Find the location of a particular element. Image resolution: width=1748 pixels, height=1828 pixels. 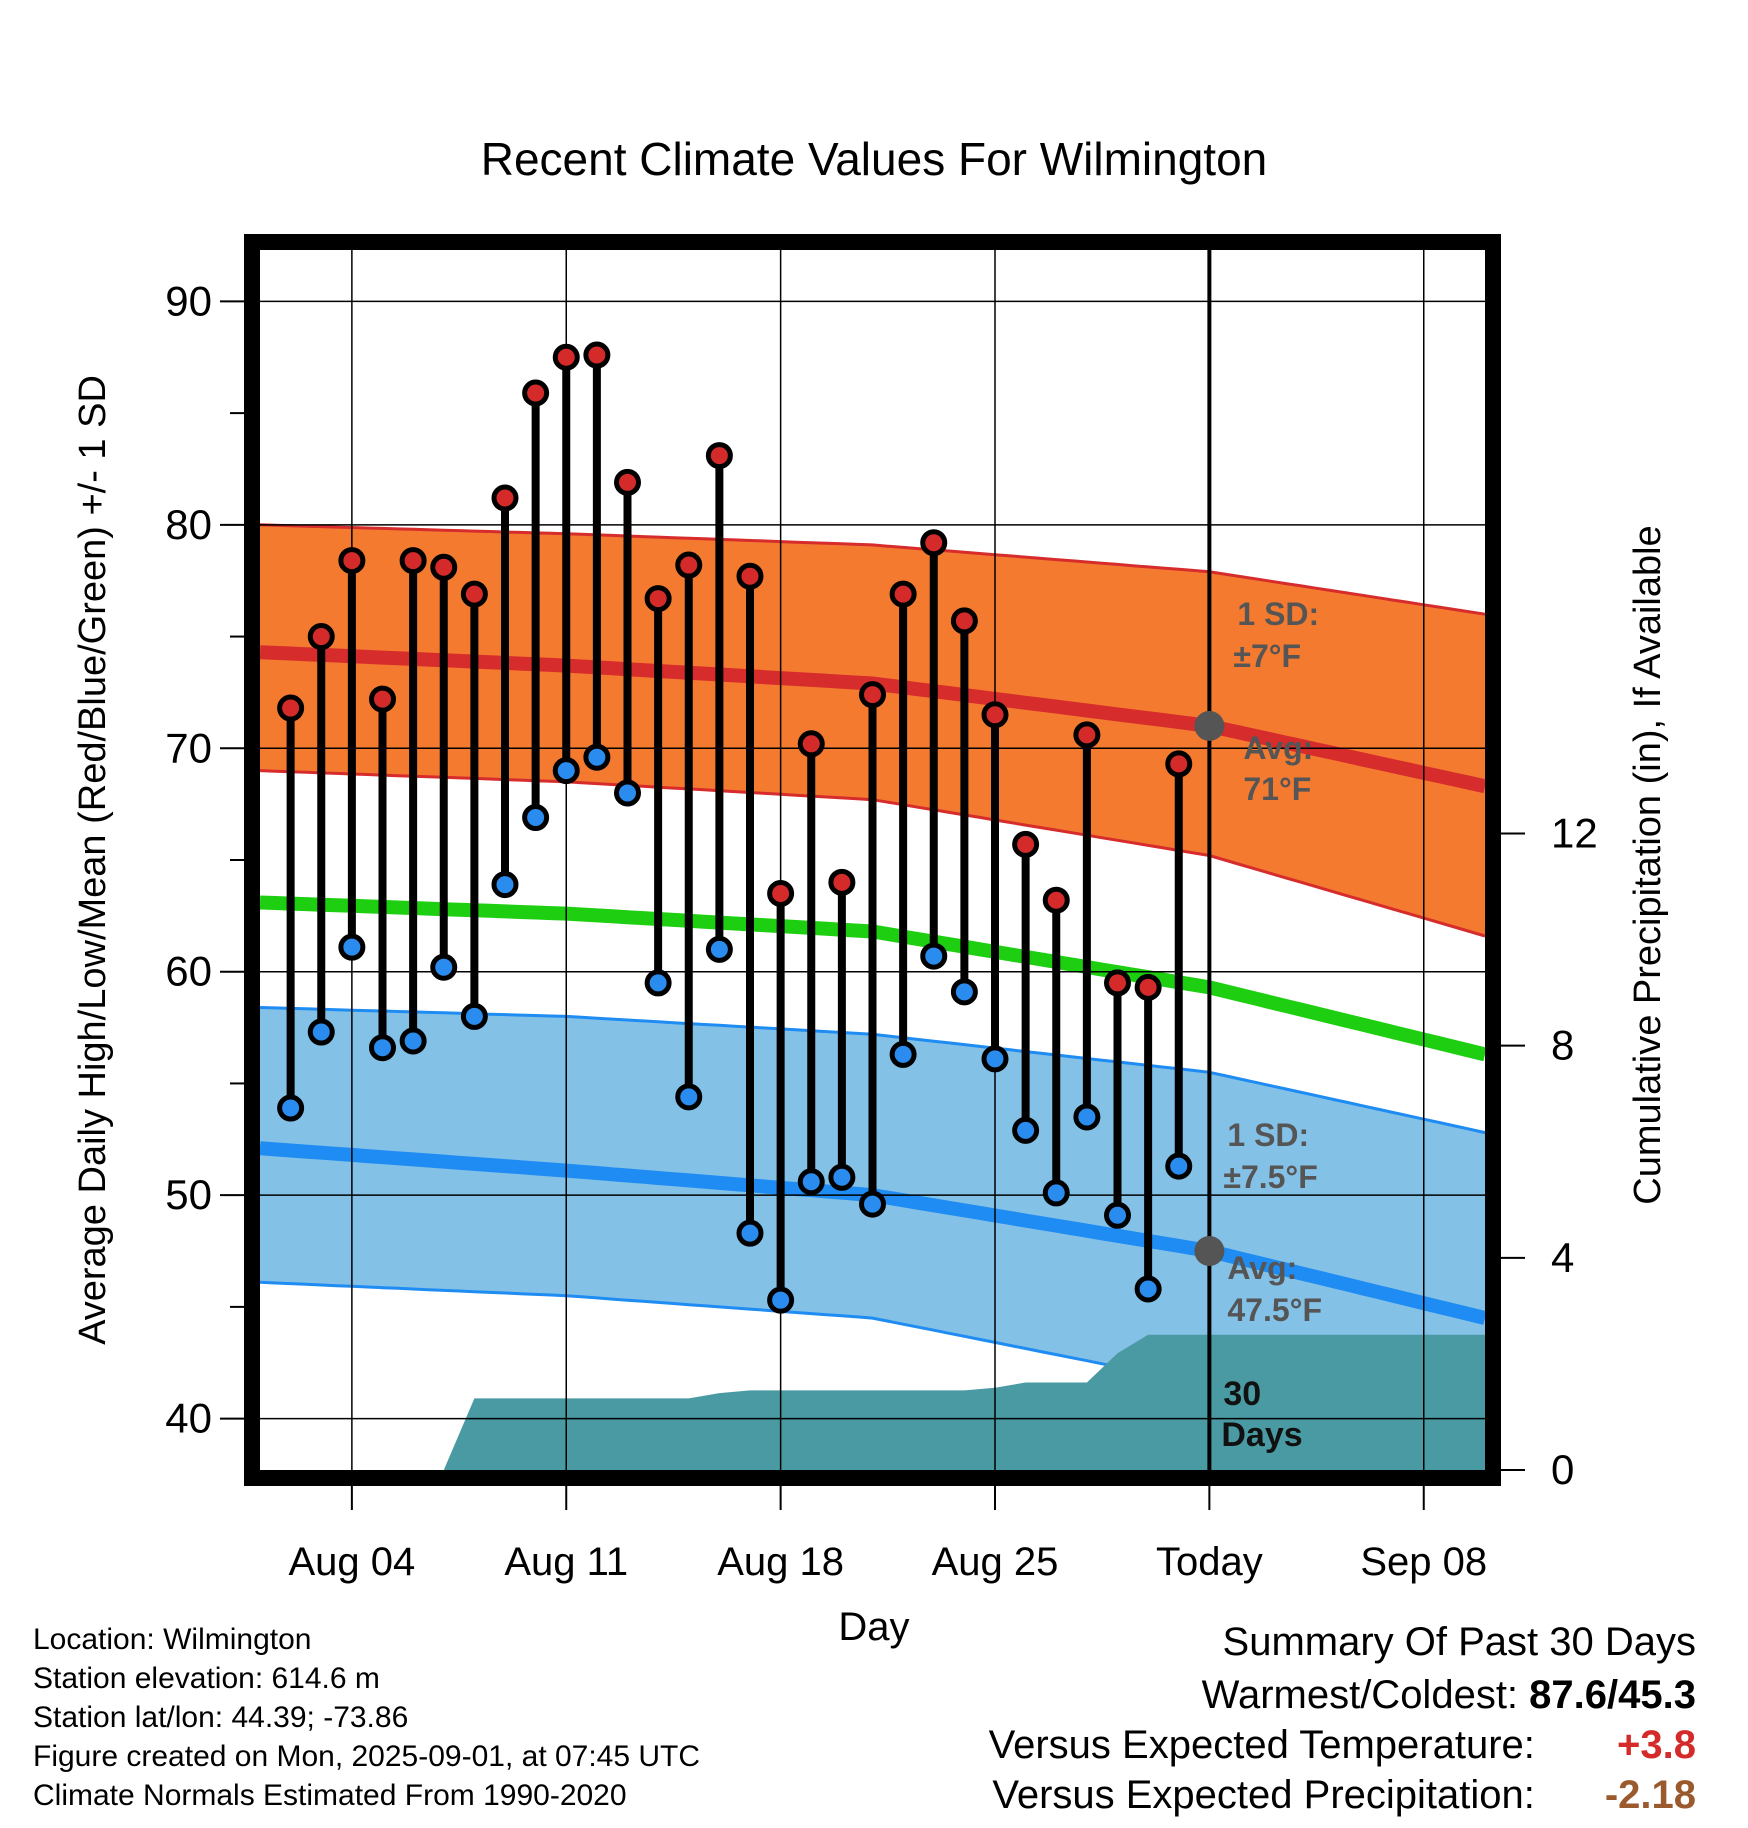

low-avg-label: Avg: is located at coordinates (1262, 1268).